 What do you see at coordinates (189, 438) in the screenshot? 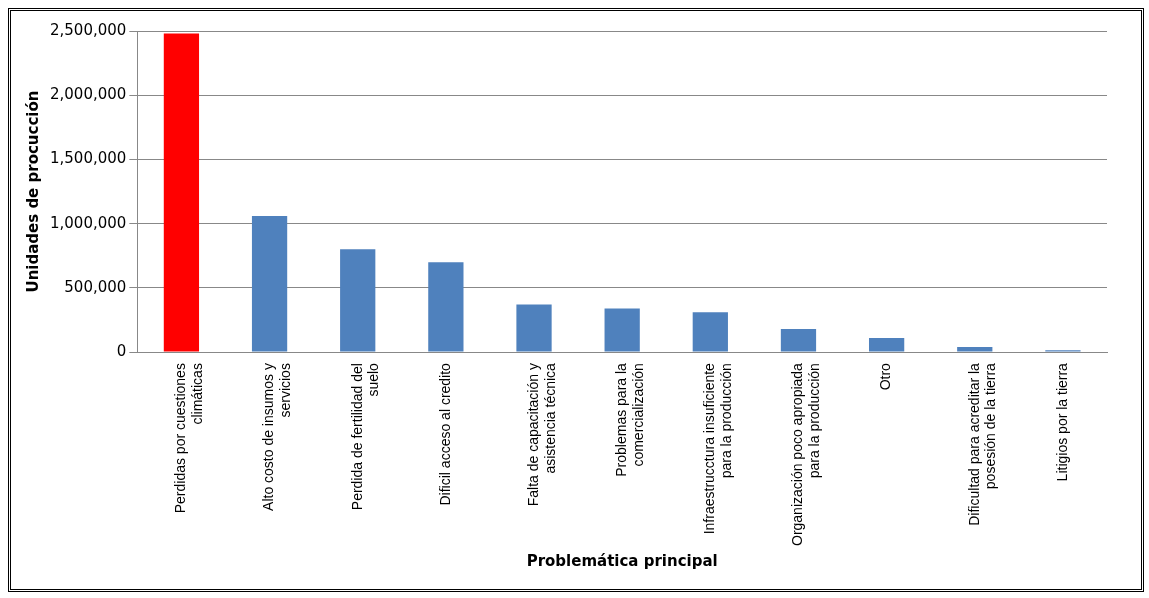
I see `x-tick-label: Perdidas por cuestiones climáticas` at bounding box center [189, 438].